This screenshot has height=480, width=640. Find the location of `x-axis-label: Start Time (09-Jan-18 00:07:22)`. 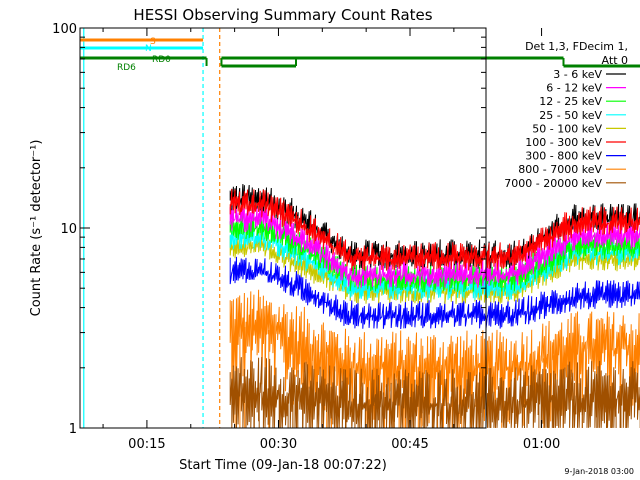

x-axis-label: Start Time (09-Jan-18 00:07:22) is located at coordinates (283, 465).